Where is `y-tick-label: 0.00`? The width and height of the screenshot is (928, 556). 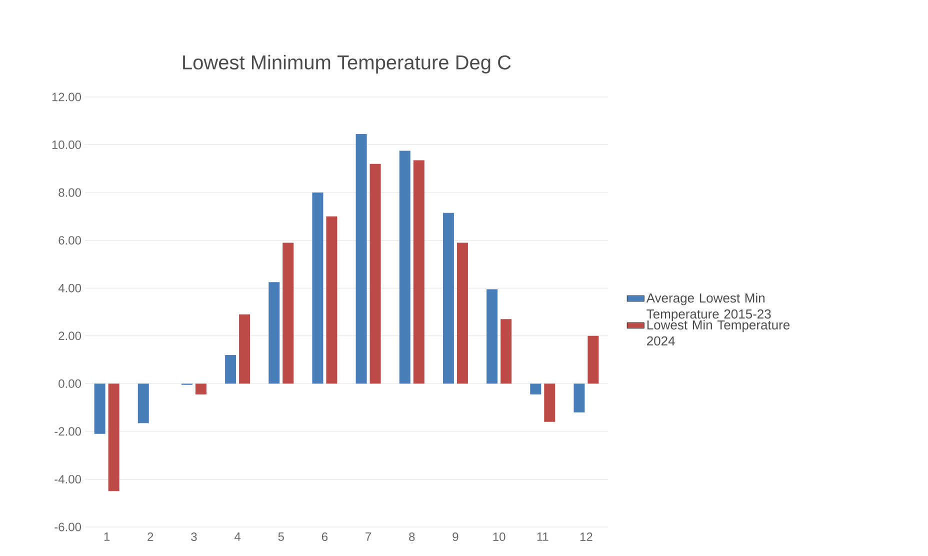 y-tick-label: 0.00 is located at coordinates (70, 383).